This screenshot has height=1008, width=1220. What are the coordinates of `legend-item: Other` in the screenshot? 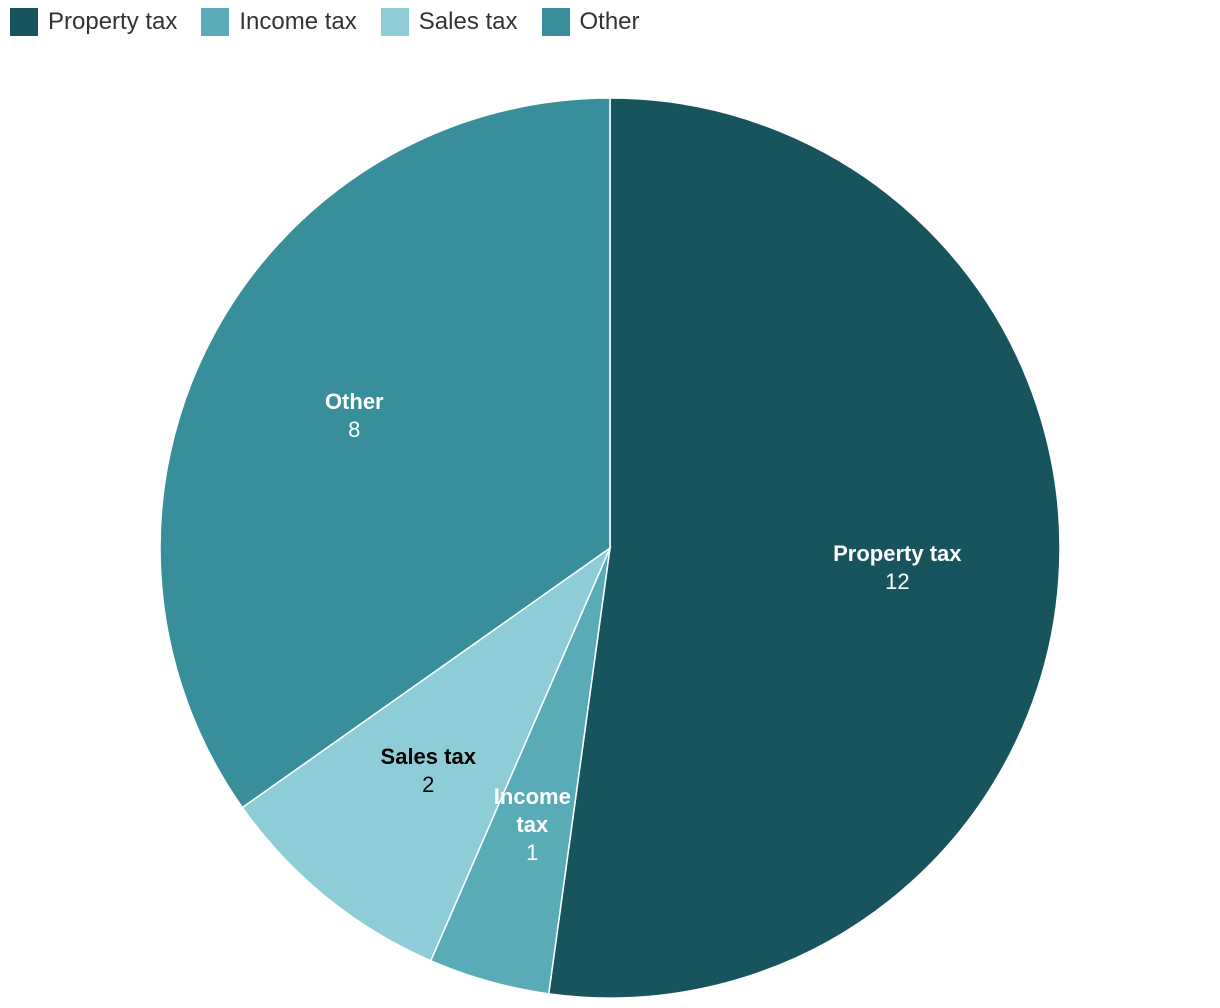 It's located at (590, 22).